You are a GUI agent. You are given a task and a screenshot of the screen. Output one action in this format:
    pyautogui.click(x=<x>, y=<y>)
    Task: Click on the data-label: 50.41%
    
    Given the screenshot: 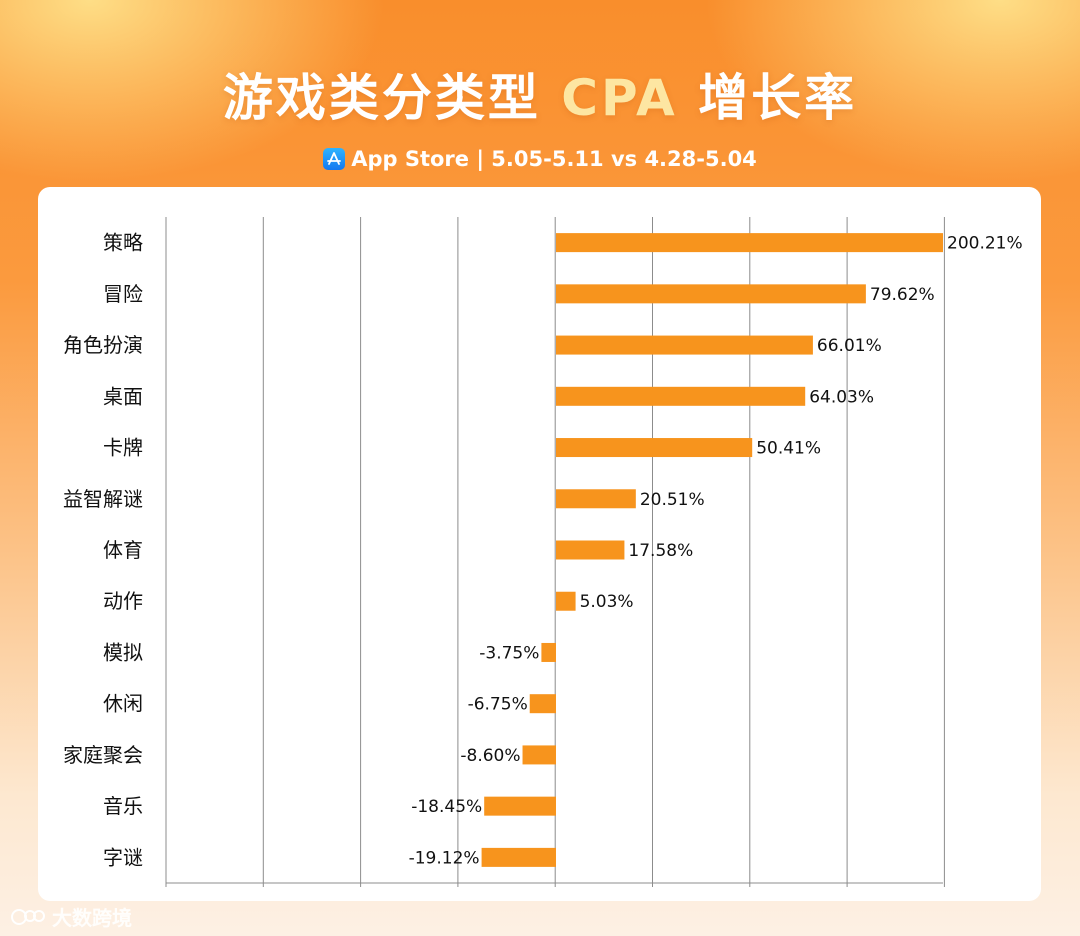 What is the action you would take?
    pyautogui.click(x=788, y=449)
    